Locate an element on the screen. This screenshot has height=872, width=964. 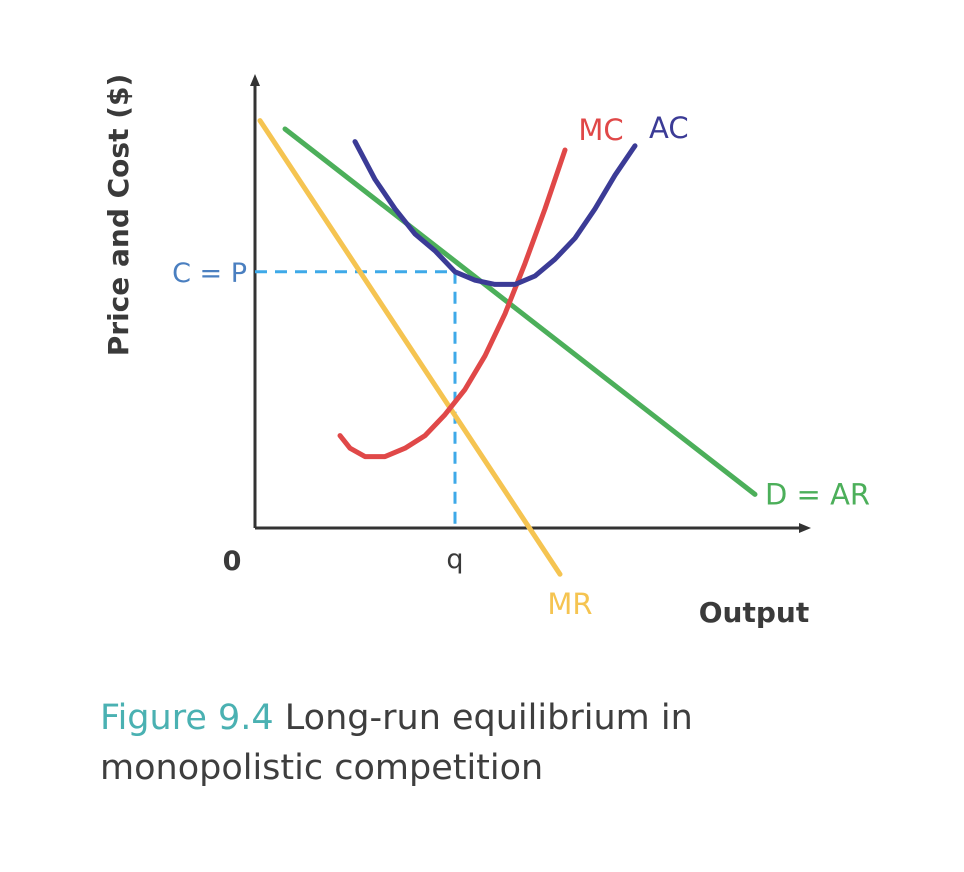
y-axis-title: Price and Cost ($) is located at coordinates (118, 215).